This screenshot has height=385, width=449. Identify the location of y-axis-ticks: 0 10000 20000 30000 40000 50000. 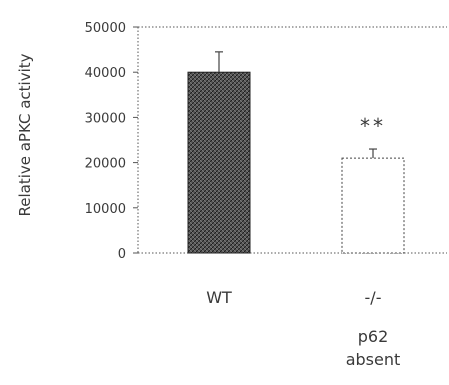
(111, 141).